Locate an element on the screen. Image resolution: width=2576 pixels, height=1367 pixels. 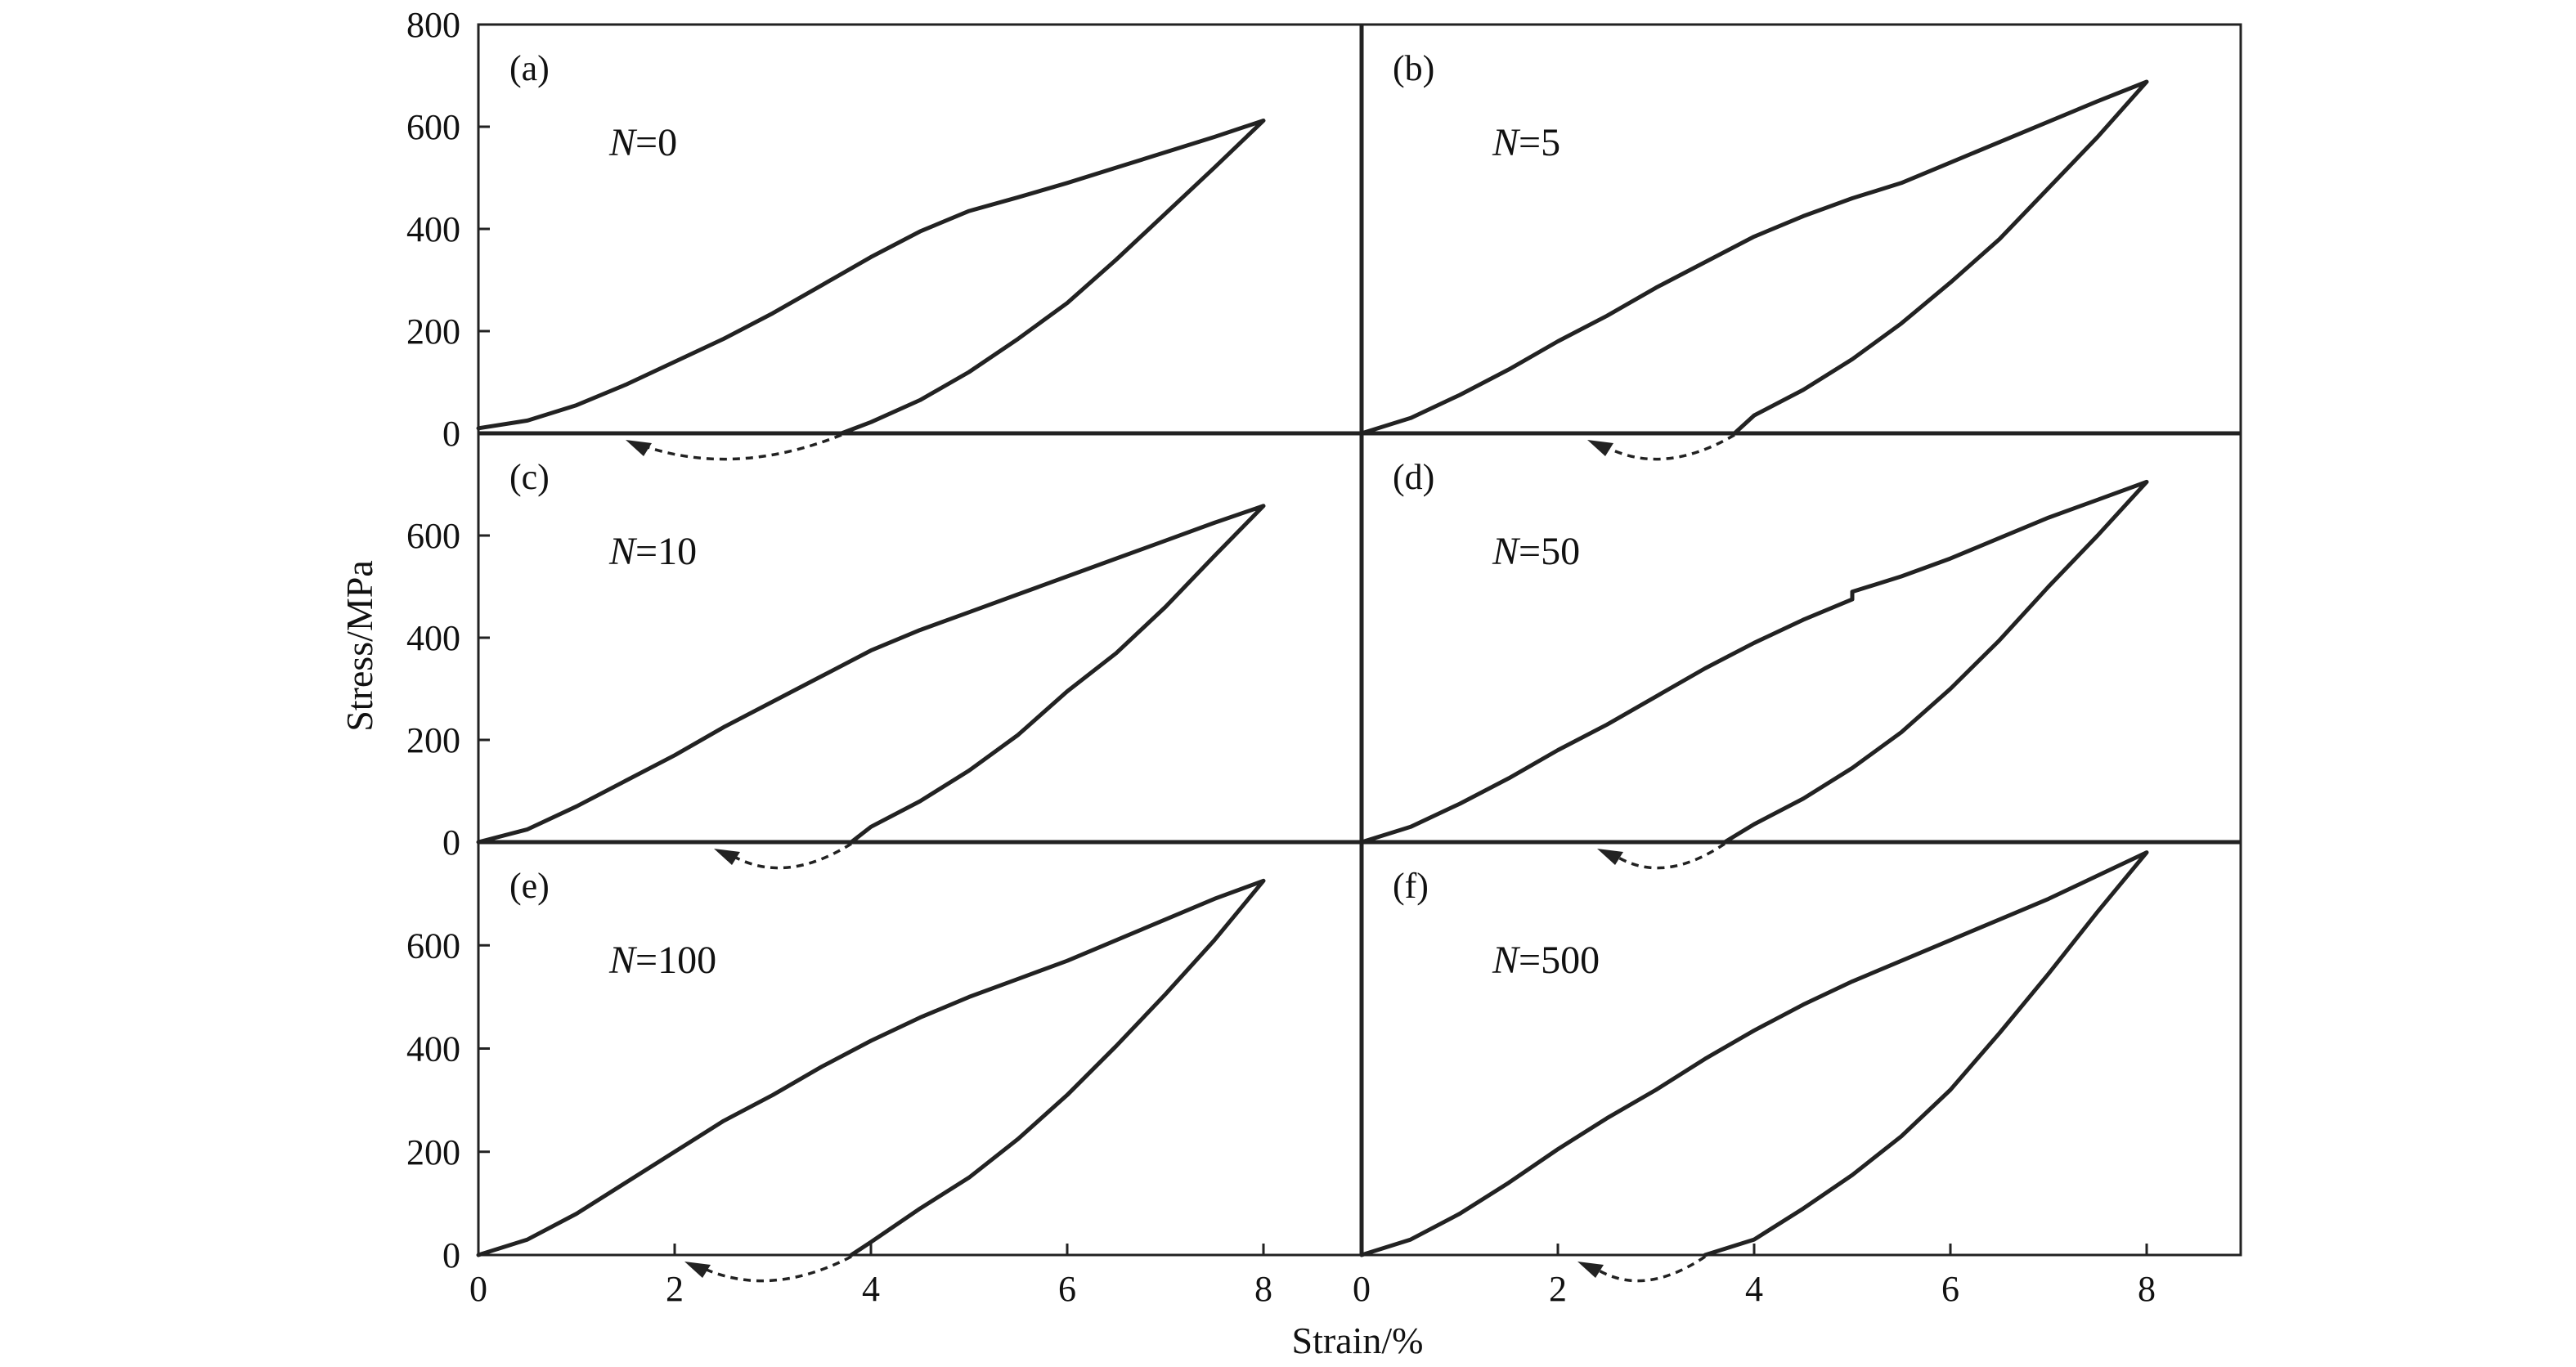
panel-letter-label: (d) is located at coordinates (1413, 477).